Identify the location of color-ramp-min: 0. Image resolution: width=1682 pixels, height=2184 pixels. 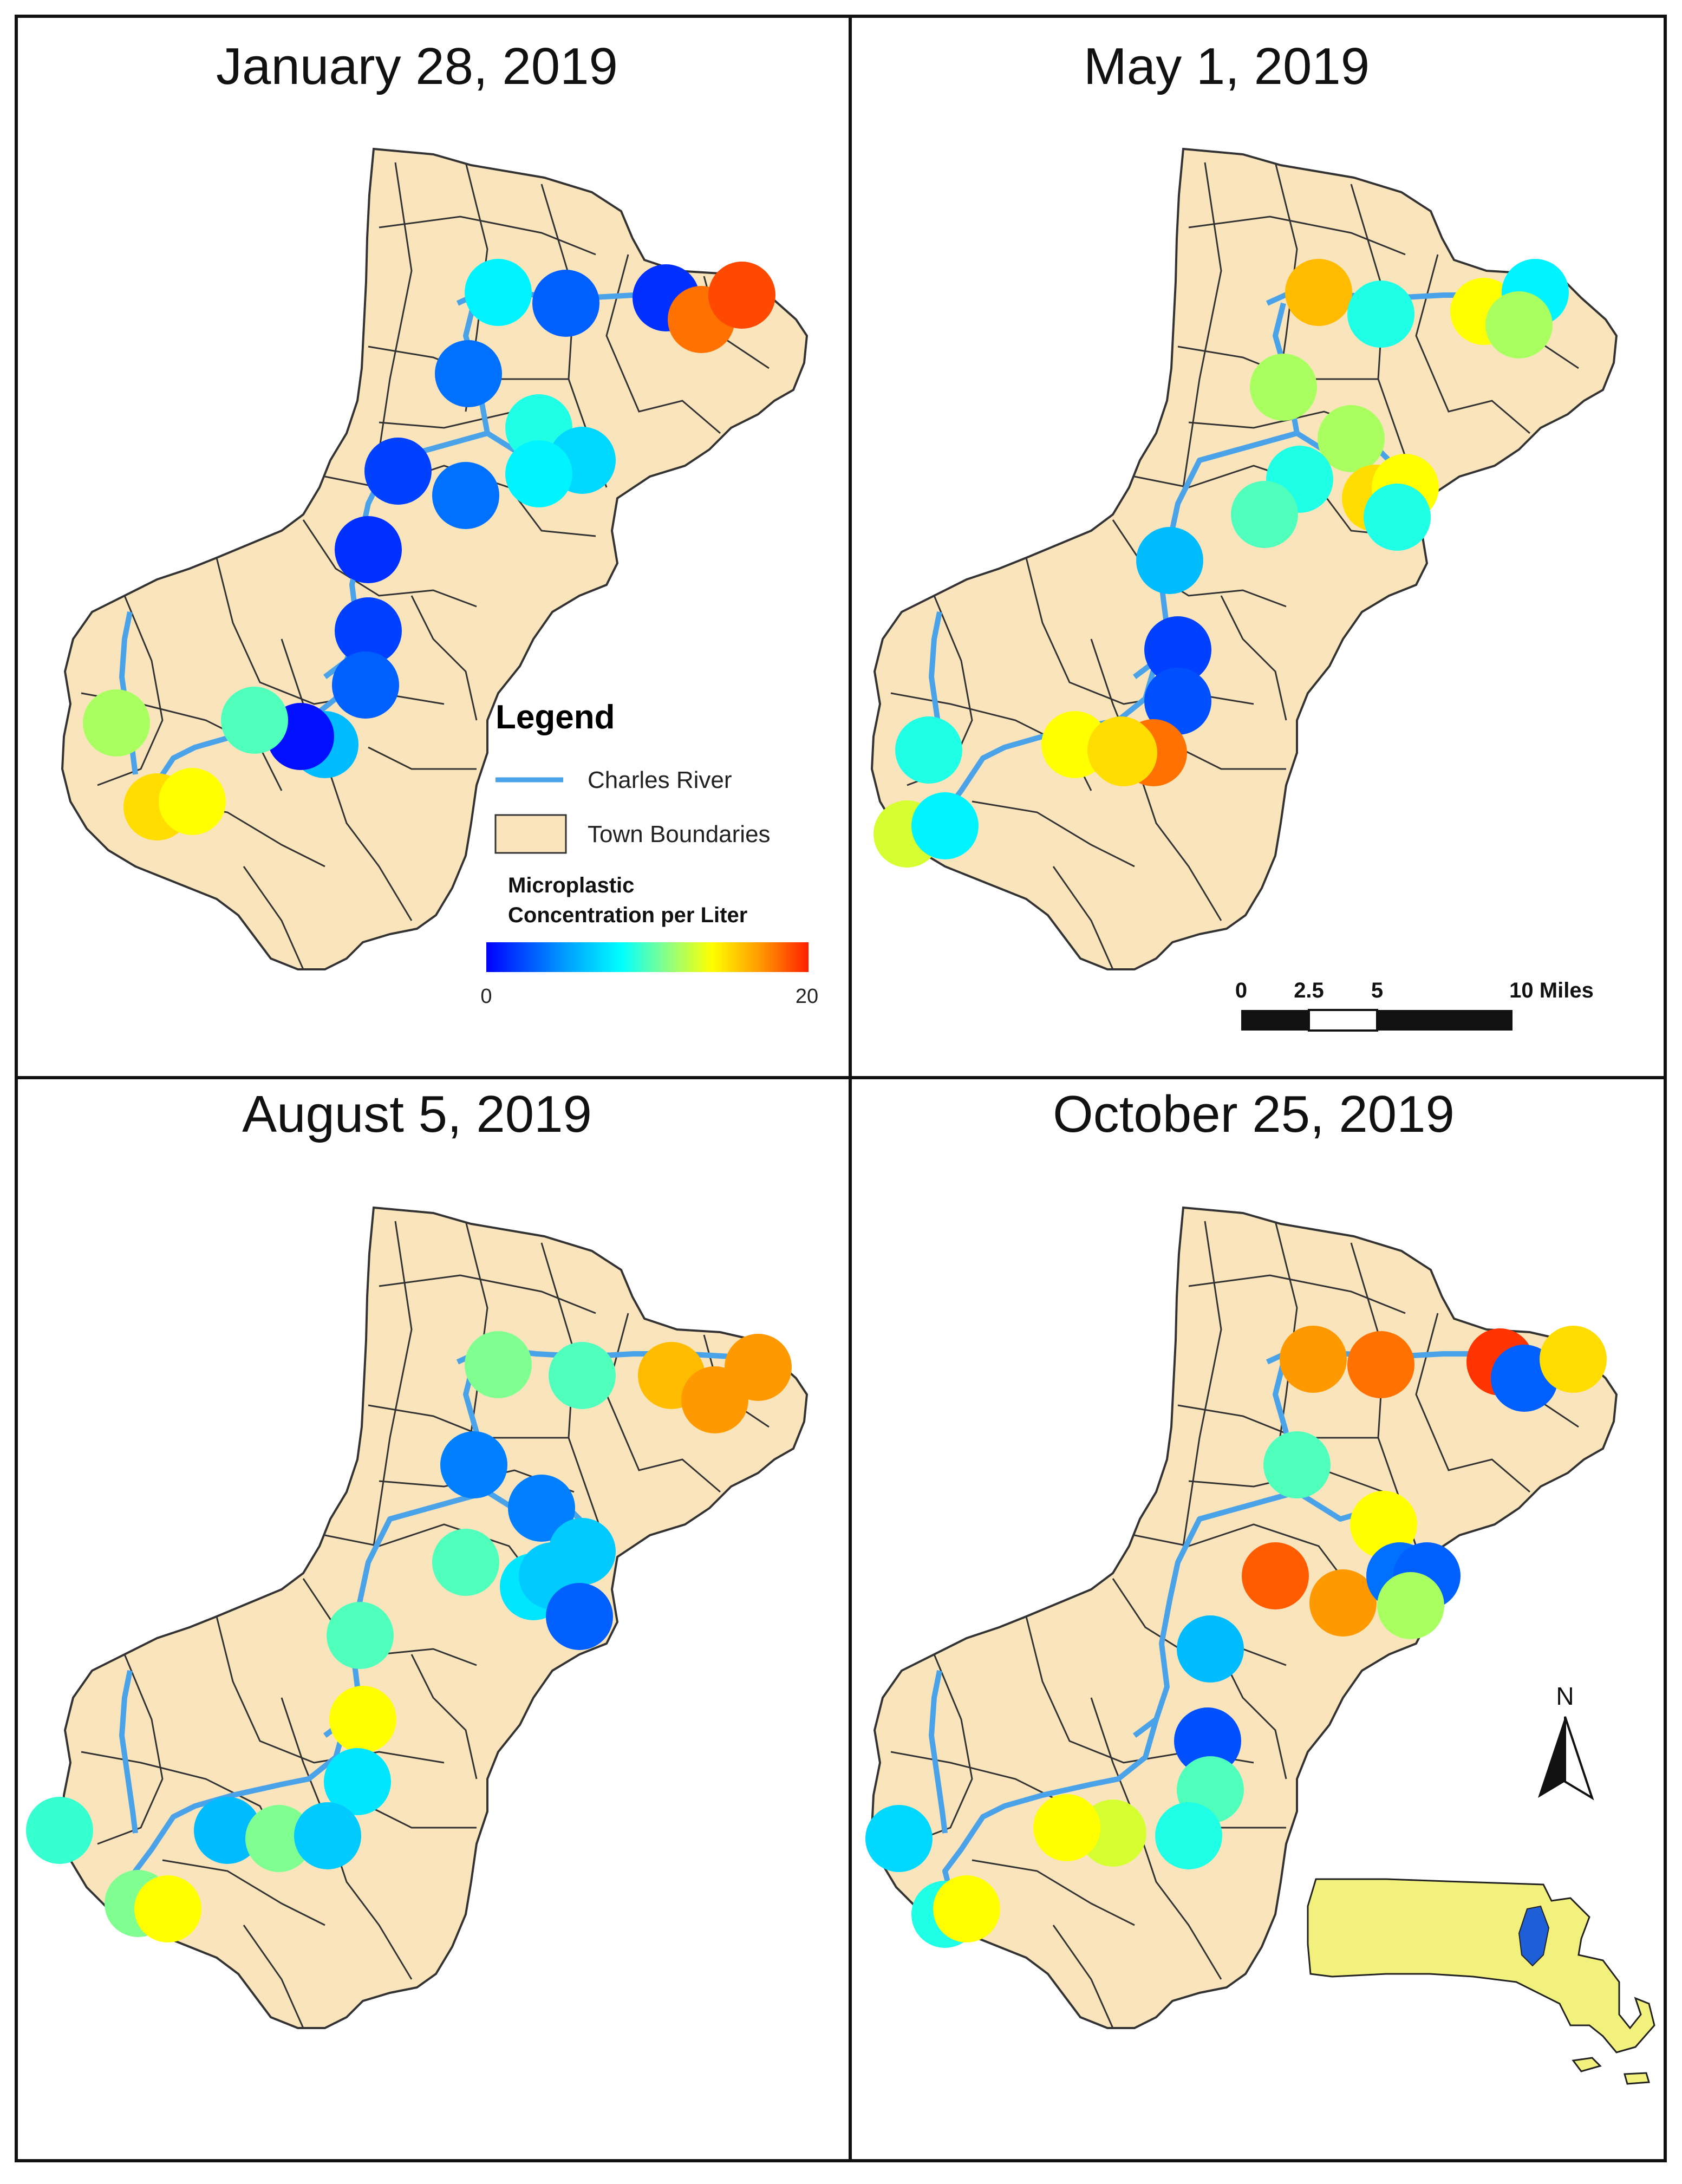
(486, 997).